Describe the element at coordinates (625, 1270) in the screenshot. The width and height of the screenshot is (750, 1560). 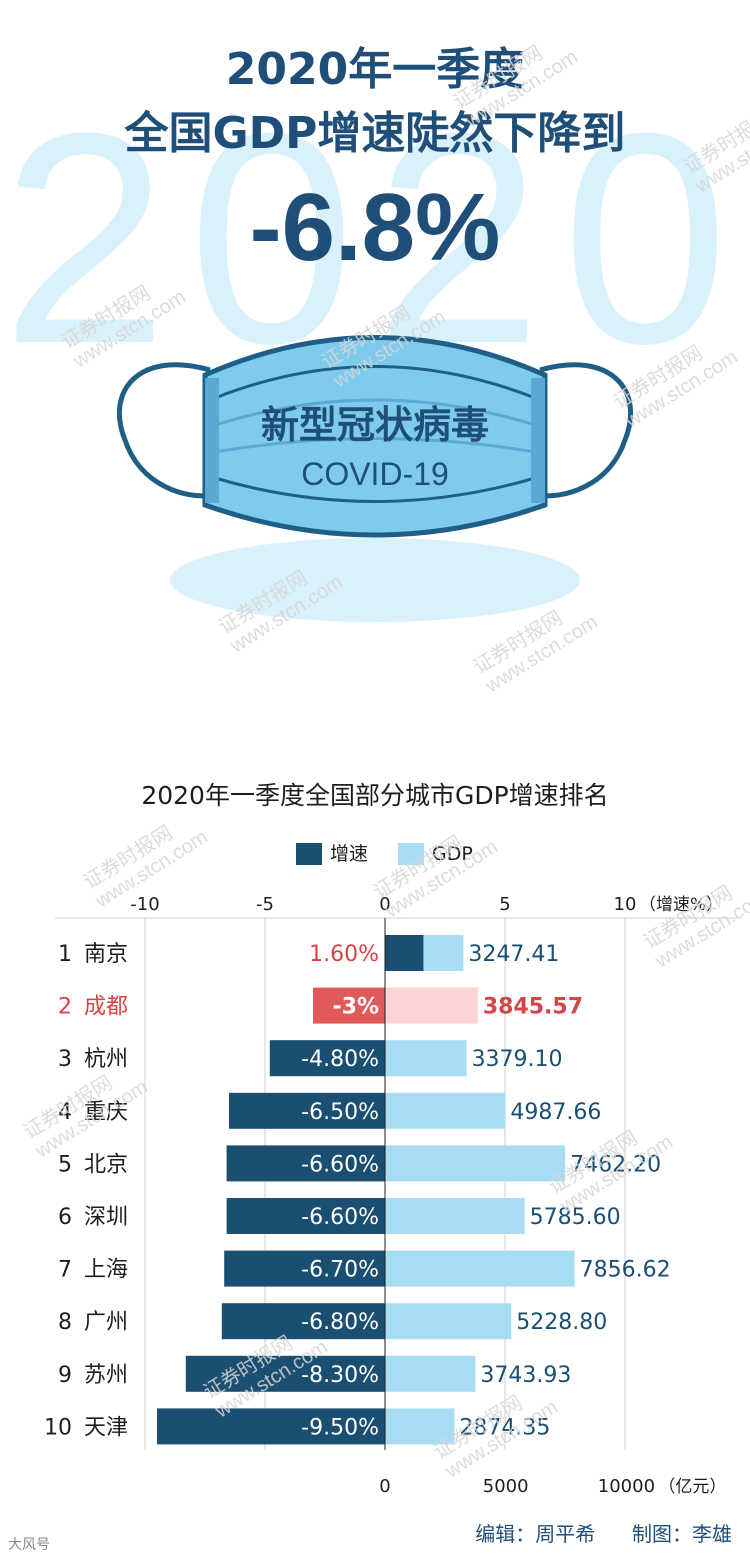
I see `gdp-data-label: 7856.62` at that location.